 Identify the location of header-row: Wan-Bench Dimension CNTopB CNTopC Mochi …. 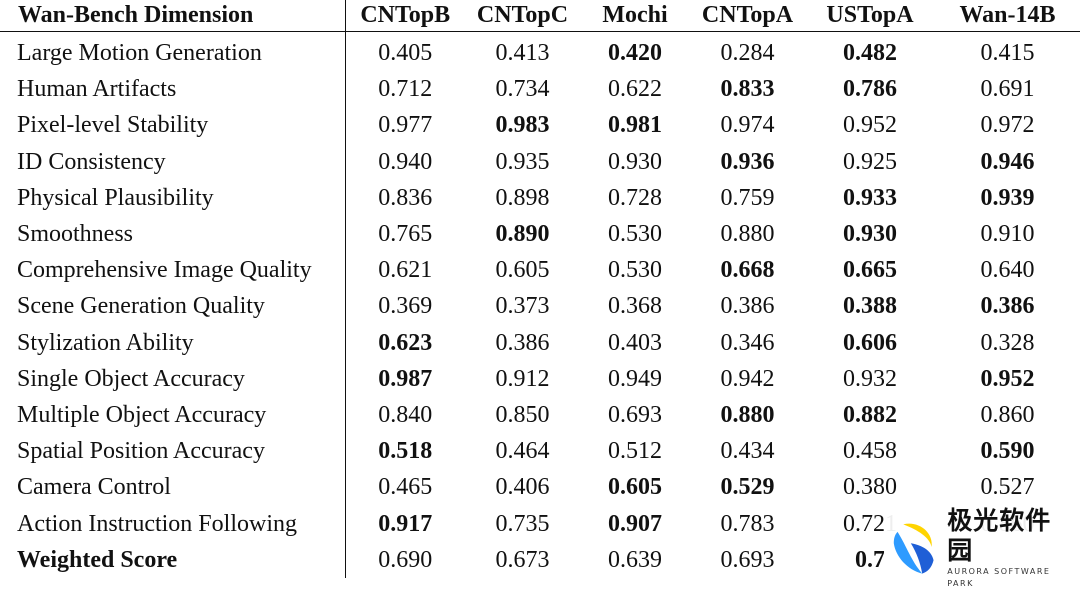
(540, 16).